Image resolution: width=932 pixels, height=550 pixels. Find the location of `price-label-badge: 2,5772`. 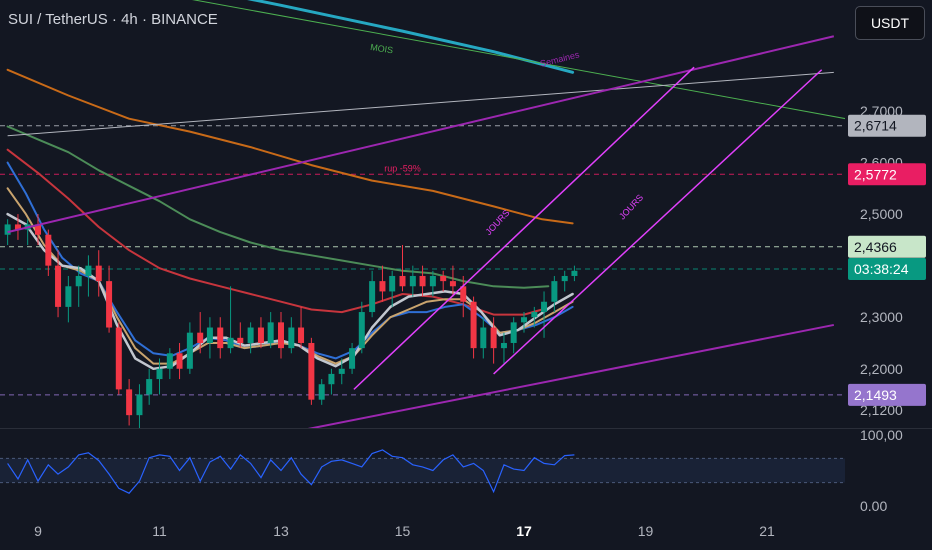

price-label-badge: 2,5772 is located at coordinates (887, 174).